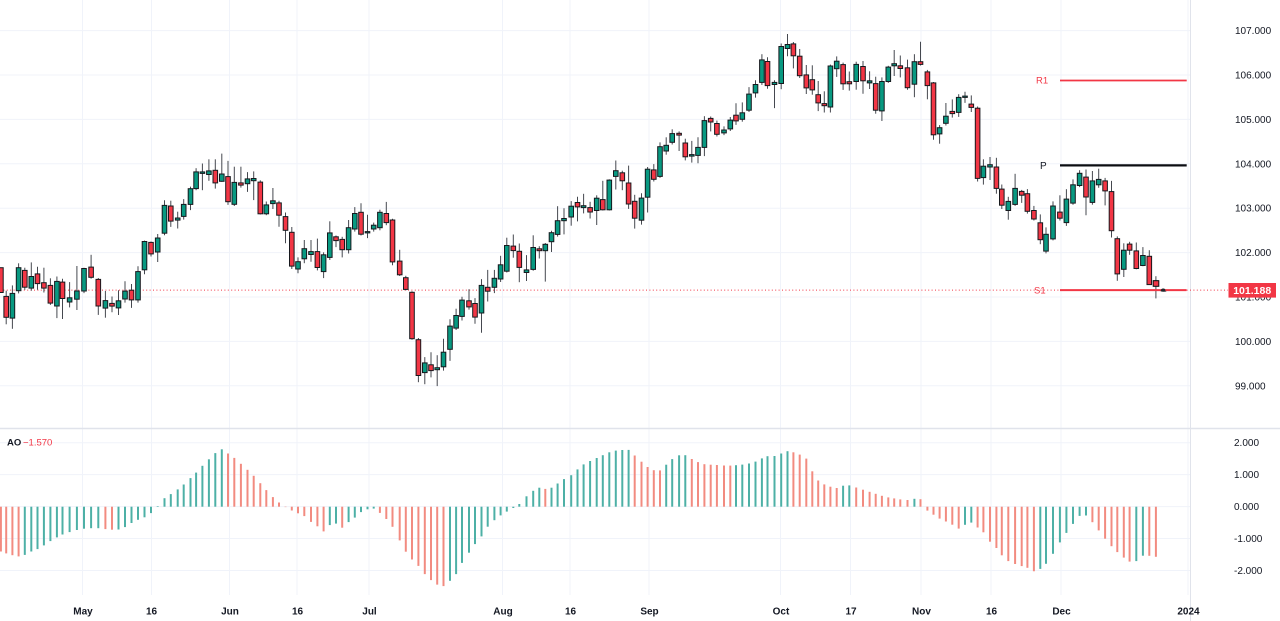 This screenshot has width=1280, height=621. Describe the element at coordinates (1253, 164) in the screenshot. I see `svg-text: 104.000` at that location.